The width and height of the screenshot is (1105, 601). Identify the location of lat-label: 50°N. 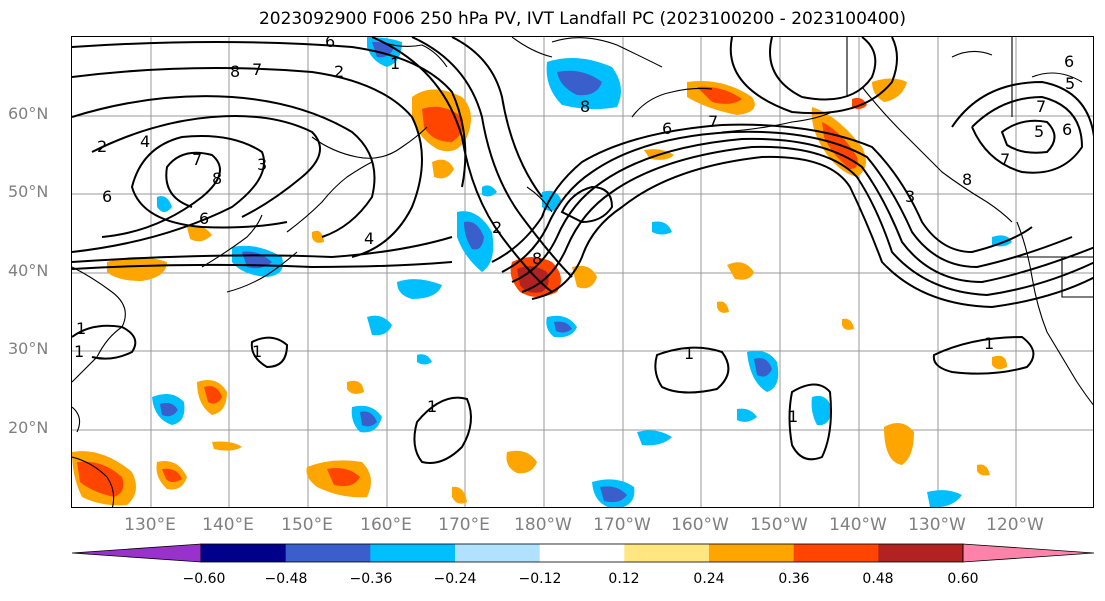
(28, 191).